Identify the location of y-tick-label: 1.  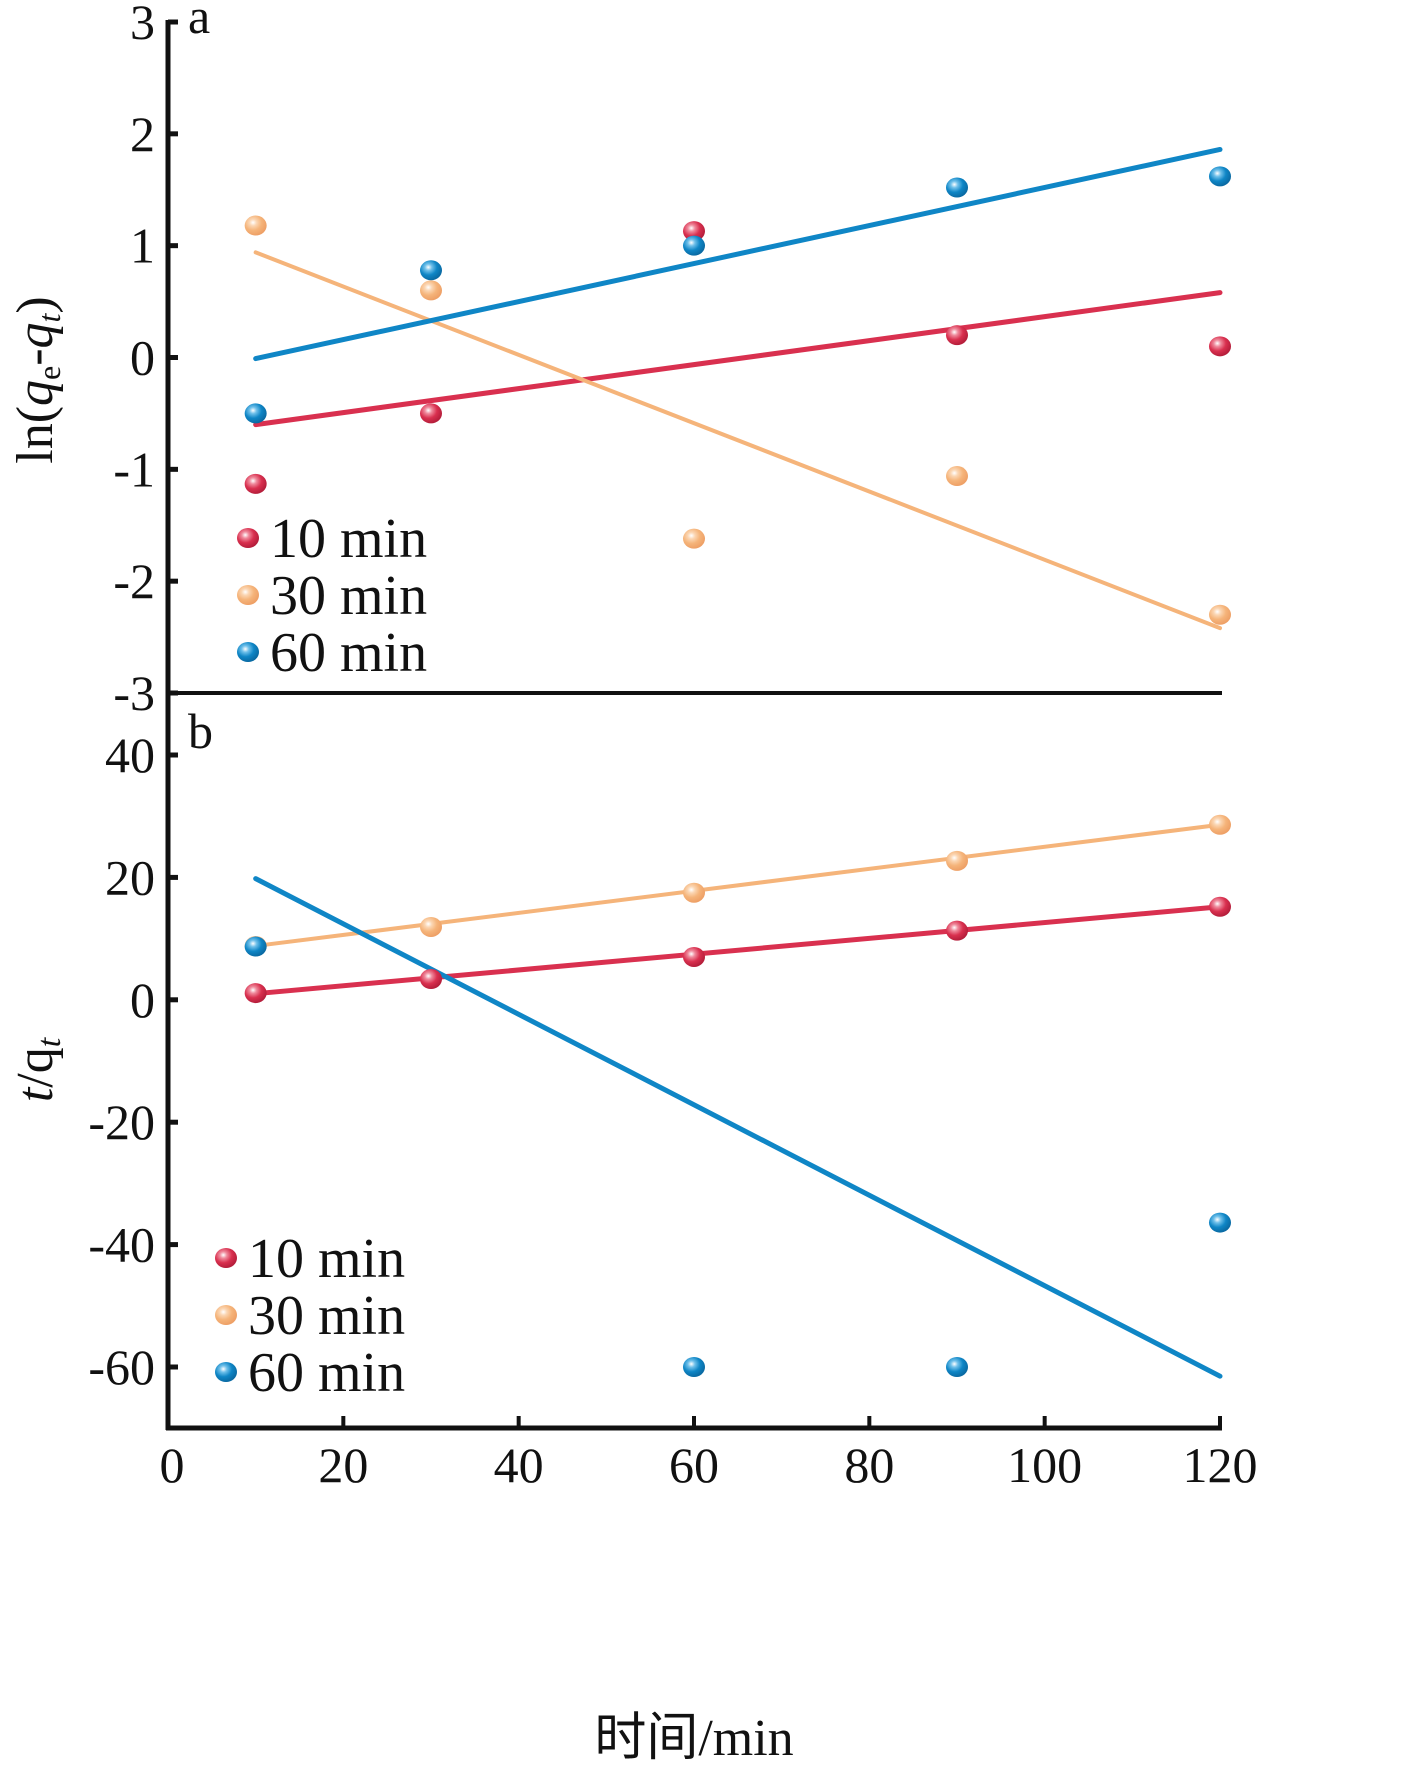
(142, 246).